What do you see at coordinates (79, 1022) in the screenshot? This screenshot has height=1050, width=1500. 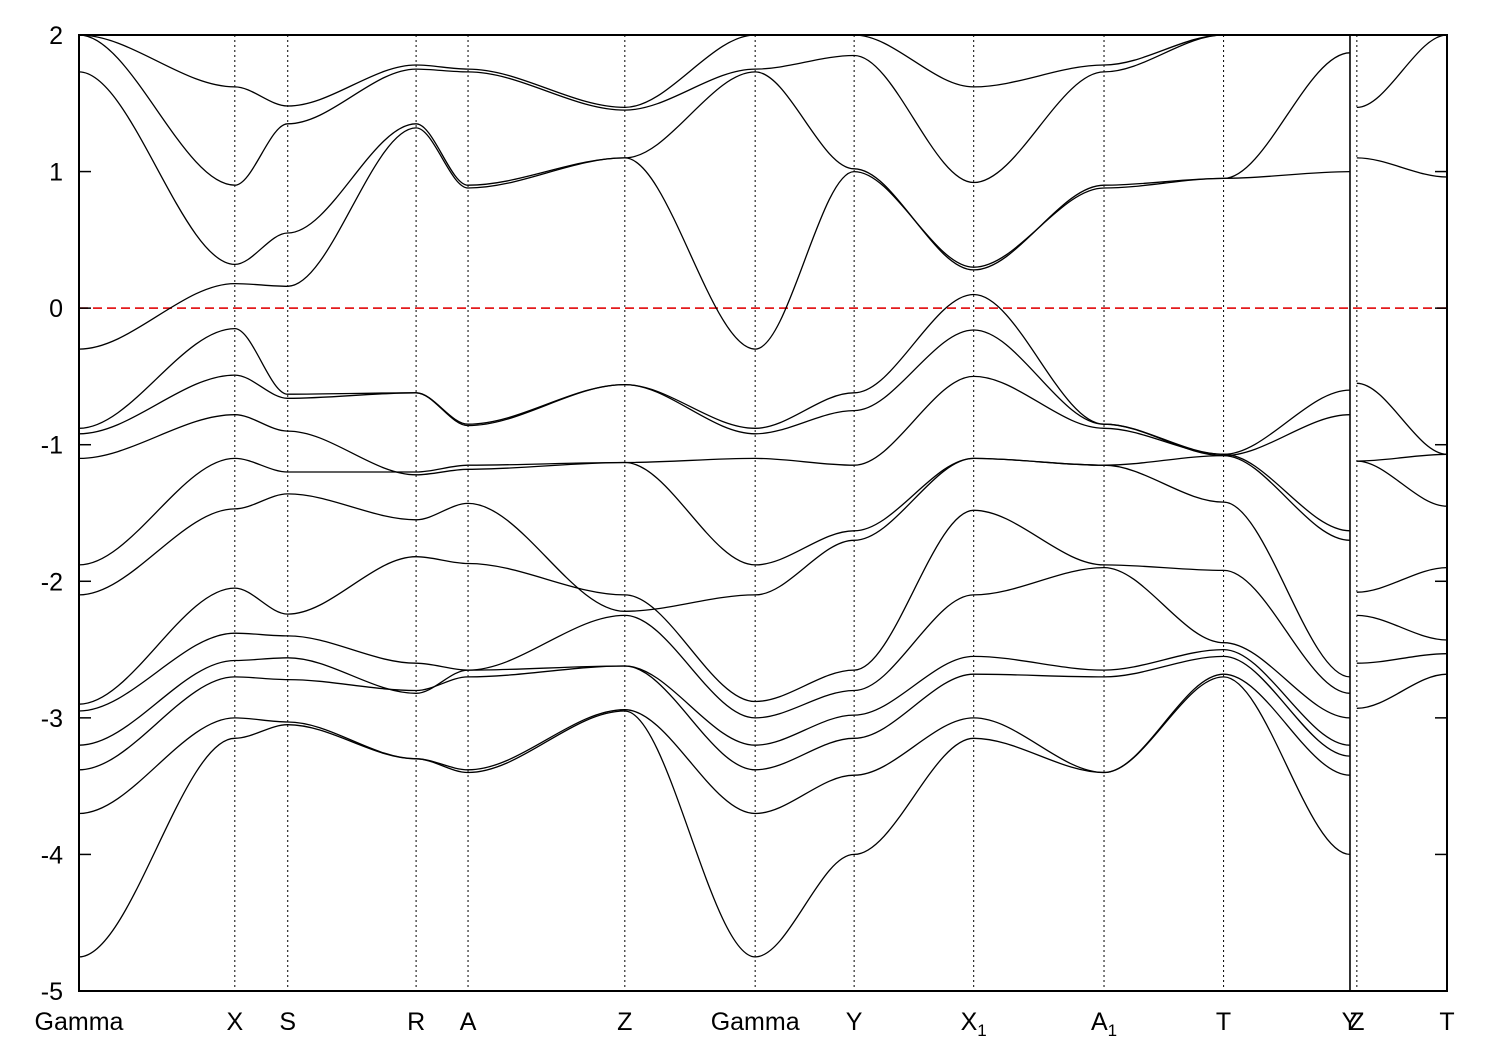 I see `x-tick-label-0: Gamma` at bounding box center [79, 1022].